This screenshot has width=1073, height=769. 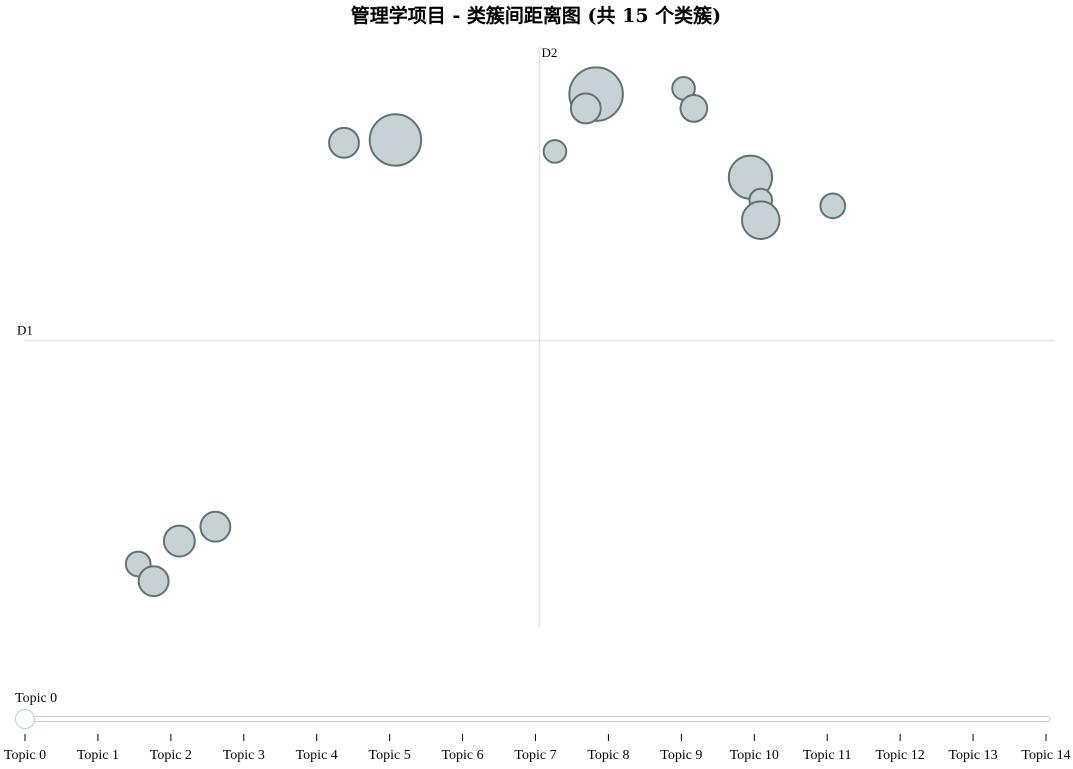 I want to click on slider-tick-label: Topic 6, so click(x=462, y=755).